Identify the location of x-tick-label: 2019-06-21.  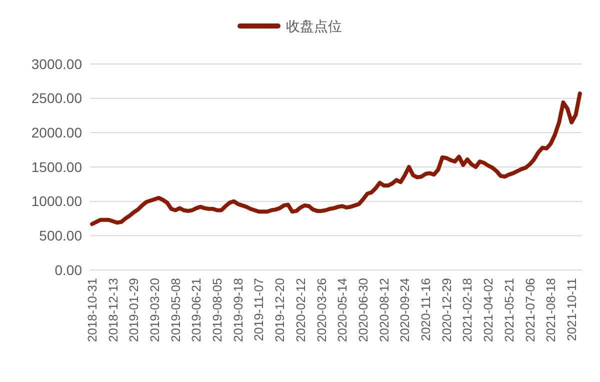
(197, 310).